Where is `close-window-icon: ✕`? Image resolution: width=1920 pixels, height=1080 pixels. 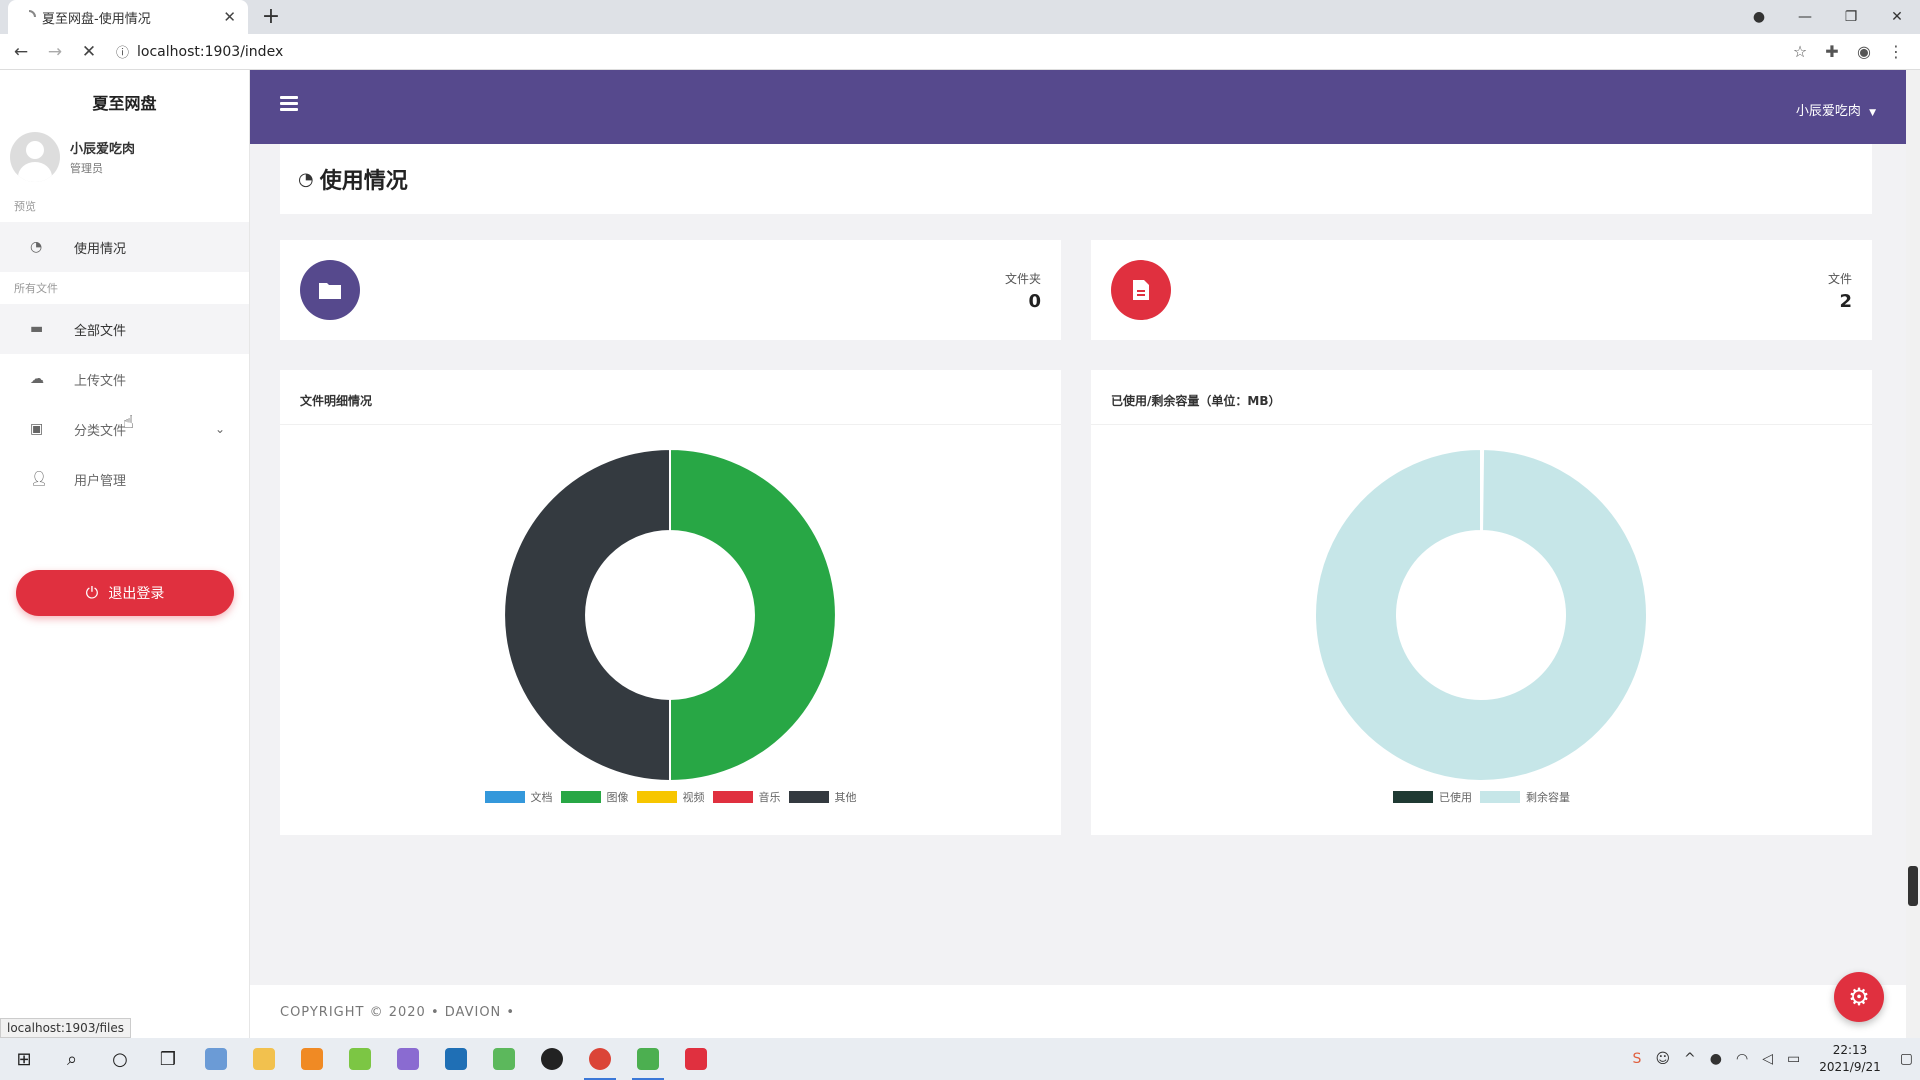 close-window-icon: ✕ is located at coordinates (1897, 17).